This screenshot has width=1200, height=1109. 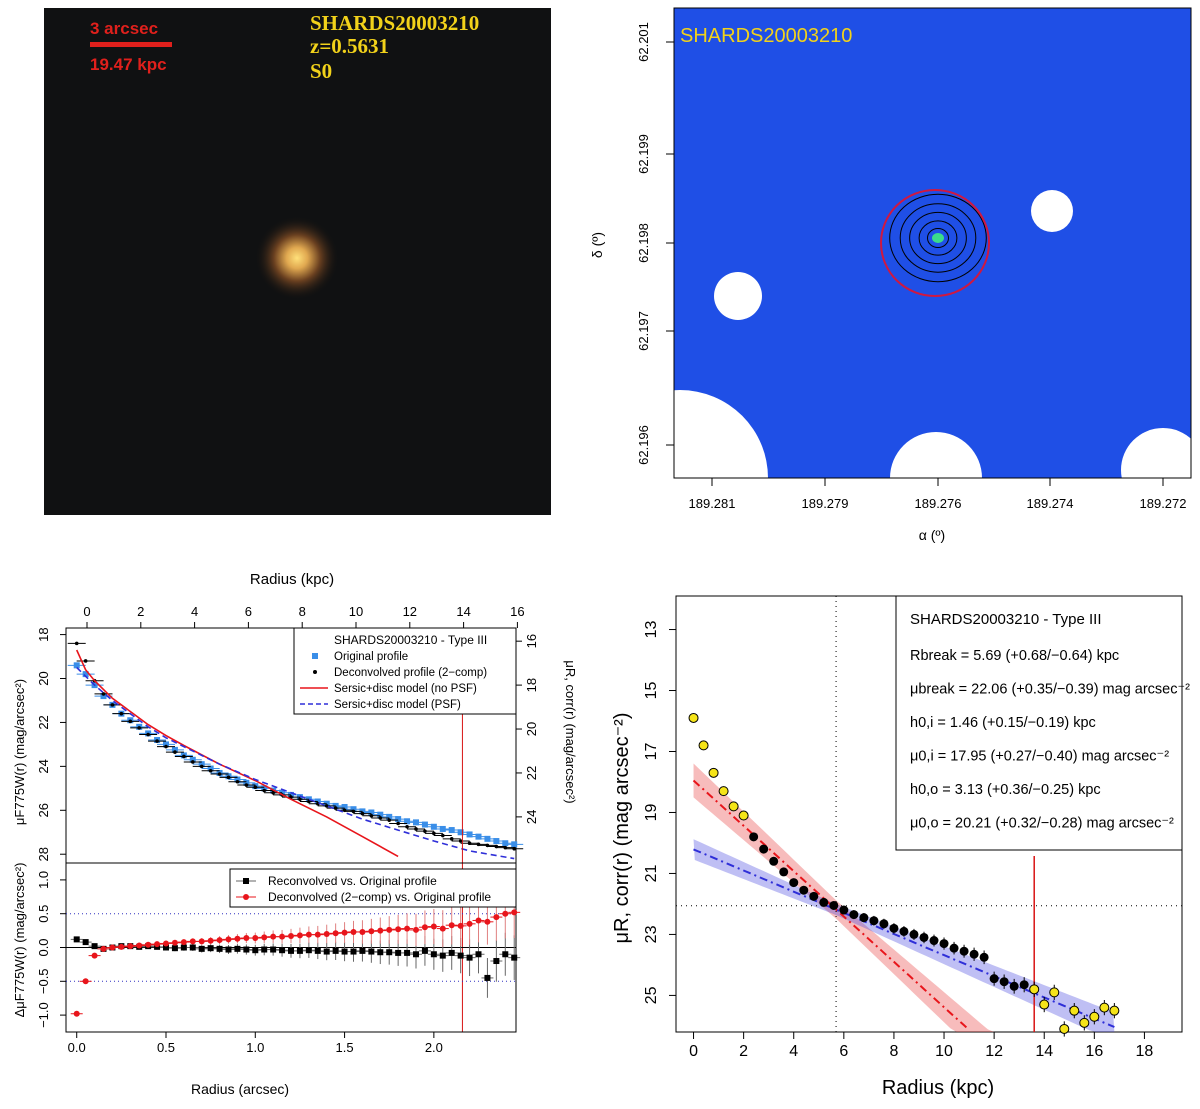 I want to click on contours, so click(x=935, y=243).